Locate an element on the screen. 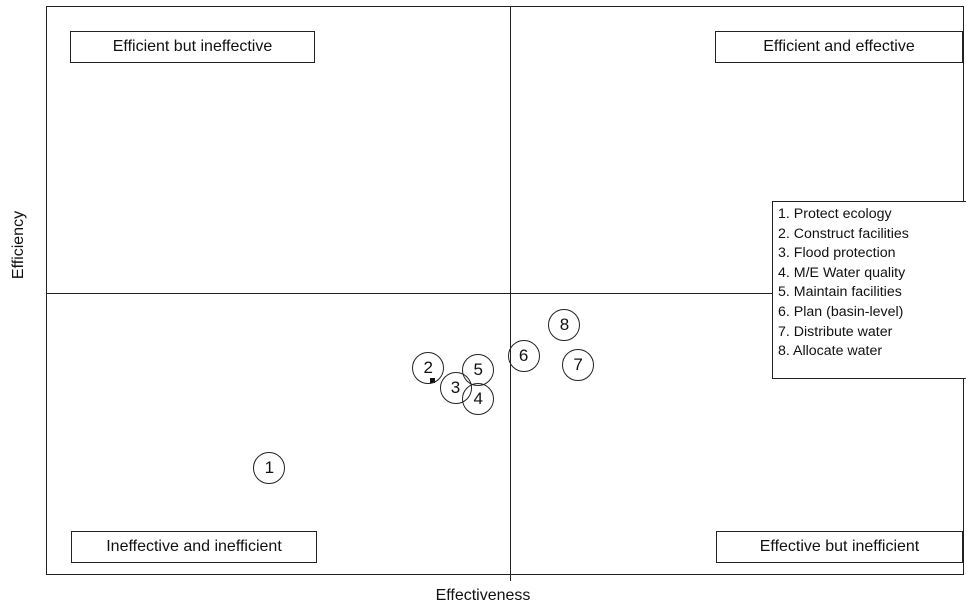 The image size is (966, 610). legend-item: 2. Construct facilities is located at coordinates (843, 233).